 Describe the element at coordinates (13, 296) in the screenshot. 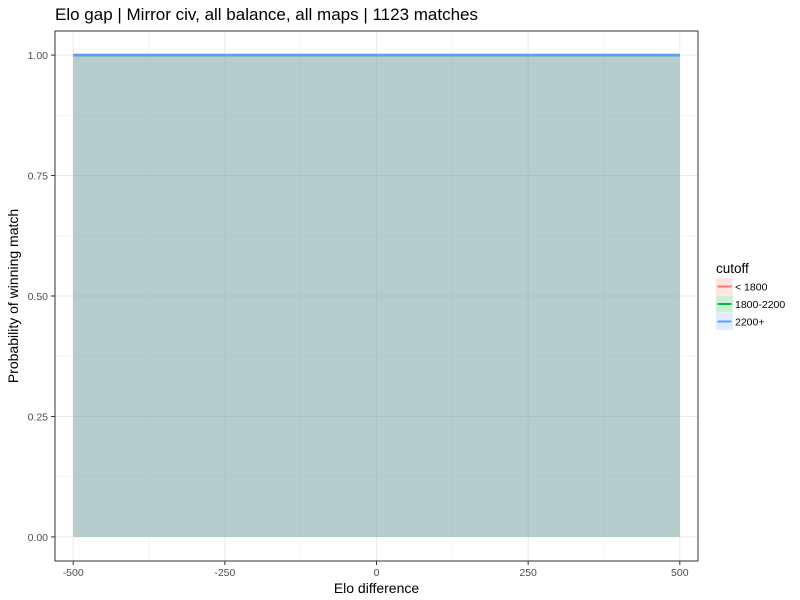

I see `y-axis-title: Probability of winning match` at that location.